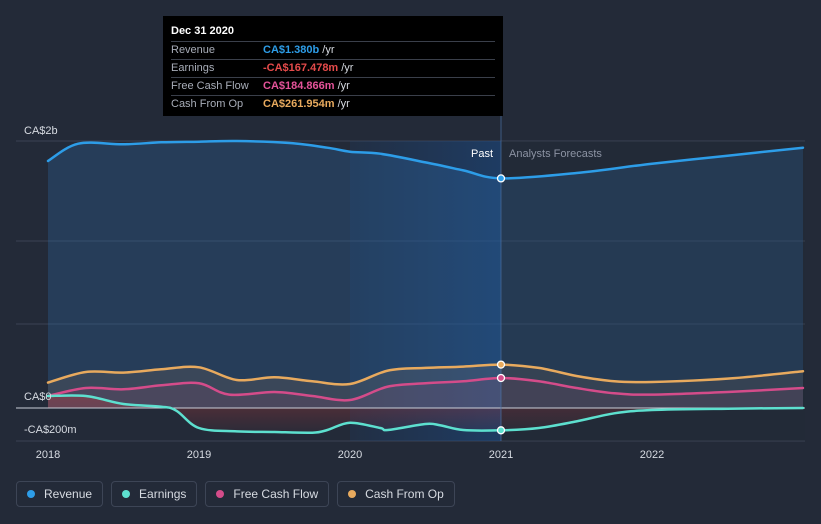 The height and width of the screenshot is (524, 821). Describe the element at coordinates (652, 455) in the screenshot. I see `x-axis-tick-label: 2022` at that location.